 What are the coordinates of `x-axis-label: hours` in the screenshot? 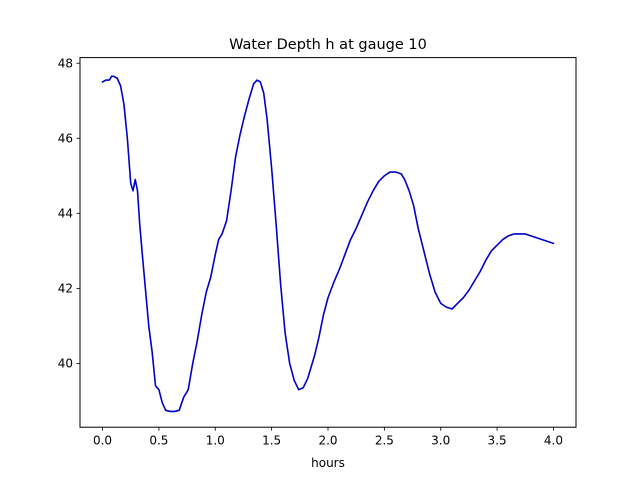 It's located at (328, 463).